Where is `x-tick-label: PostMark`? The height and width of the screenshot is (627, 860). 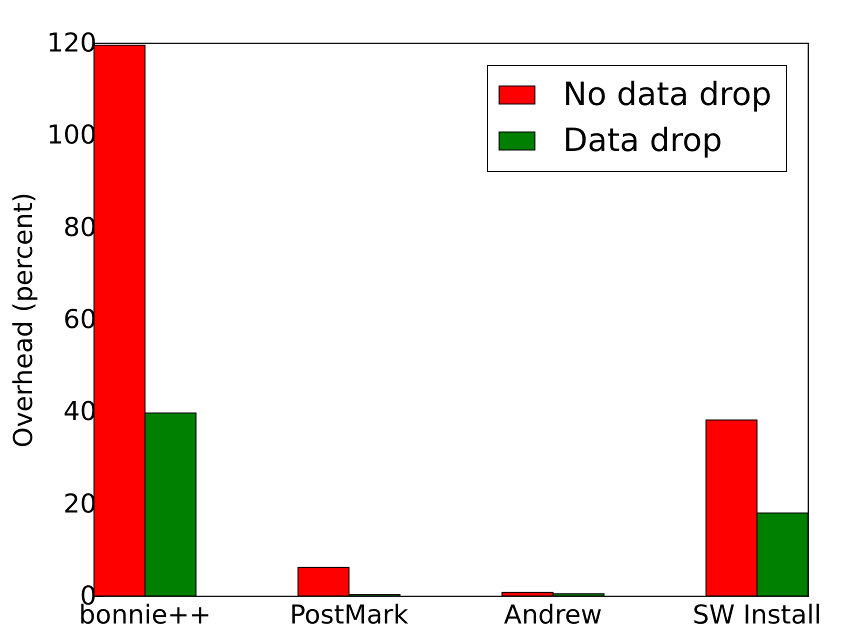 x-tick-label: PostMark is located at coordinates (349, 613).